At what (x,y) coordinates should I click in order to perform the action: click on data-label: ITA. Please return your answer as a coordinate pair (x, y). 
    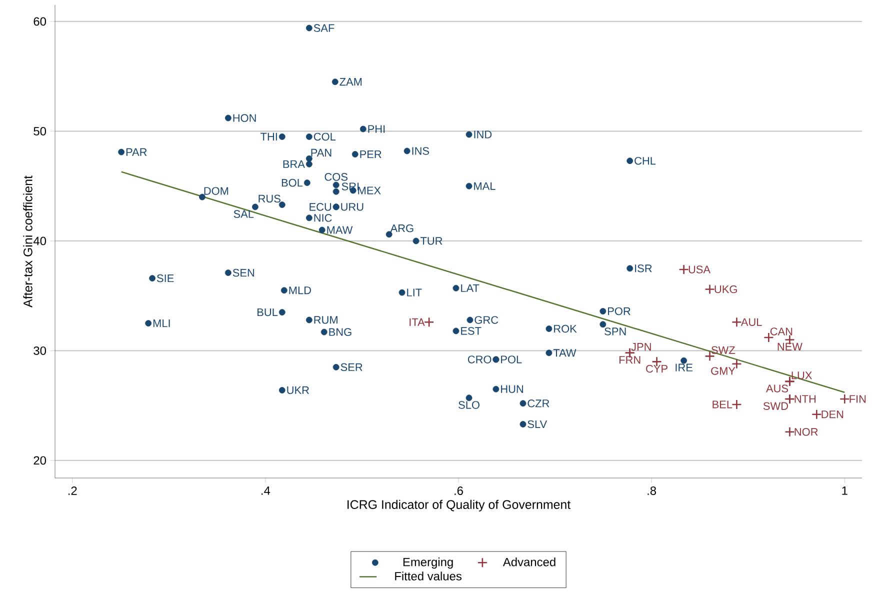
    Looking at the image, I should click on (417, 322).